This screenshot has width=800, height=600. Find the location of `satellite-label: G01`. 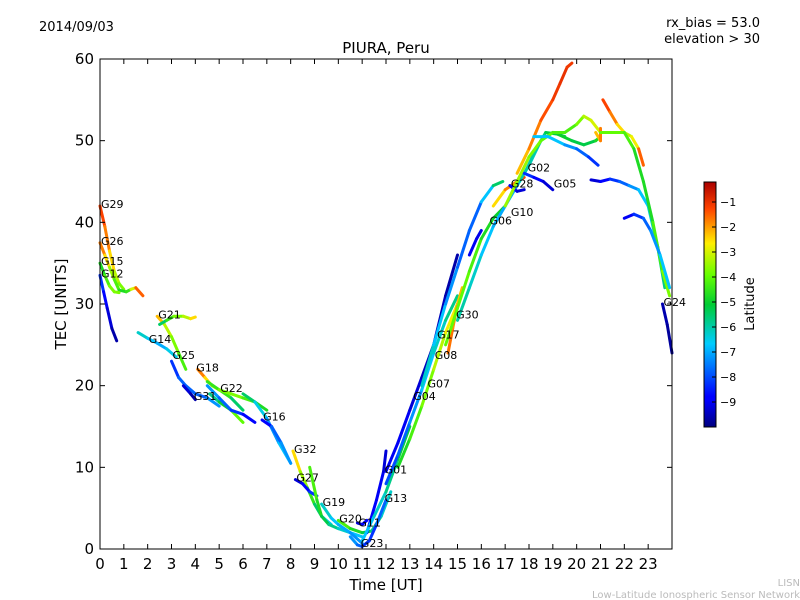

satellite-label: G01 is located at coordinates (396, 469).